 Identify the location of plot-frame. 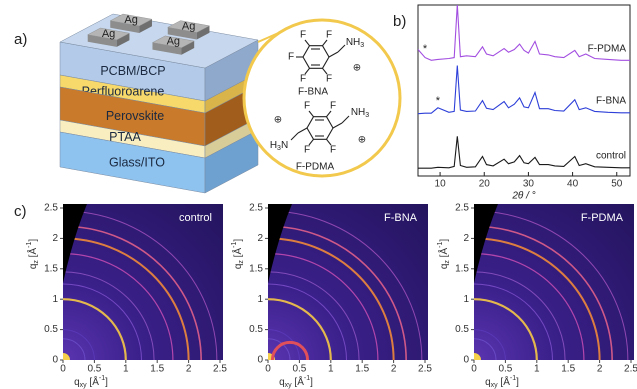
(524, 90).